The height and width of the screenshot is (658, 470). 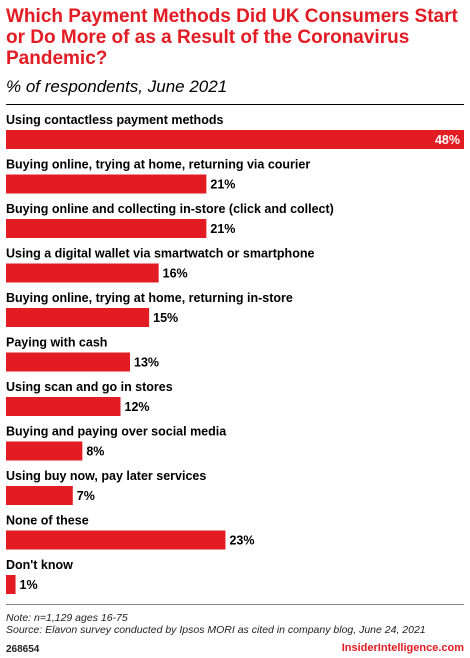 What do you see at coordinates (146, 363) in the screenshot?
I see `value-label: 13%` at bounding box center [146, 363].